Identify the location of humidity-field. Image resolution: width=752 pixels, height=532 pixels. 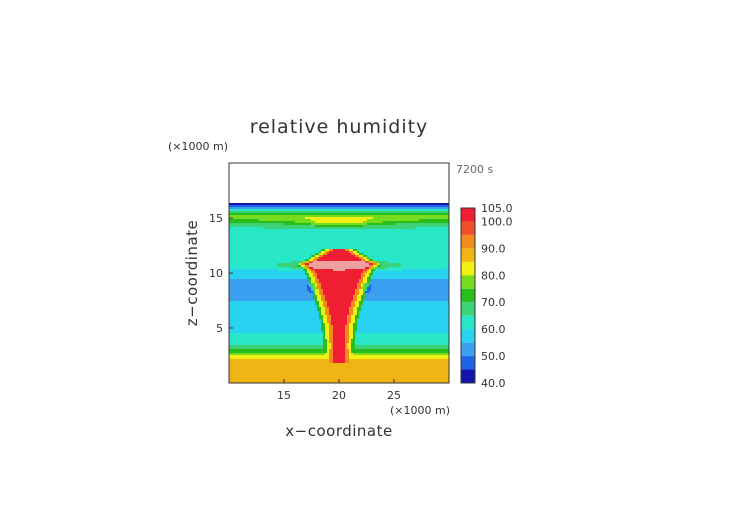
(339, 293).